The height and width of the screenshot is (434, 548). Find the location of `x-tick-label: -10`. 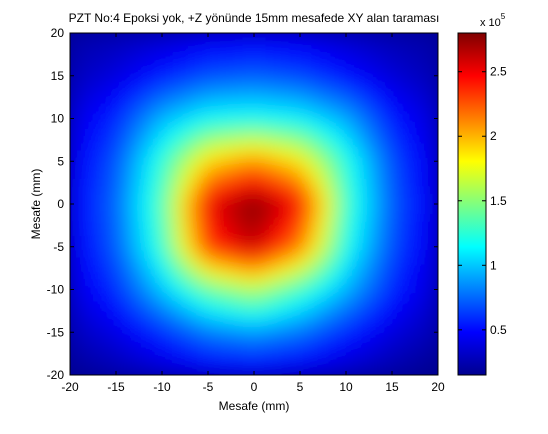

x-tick-label: -10 is located at coordinates (162, 387).